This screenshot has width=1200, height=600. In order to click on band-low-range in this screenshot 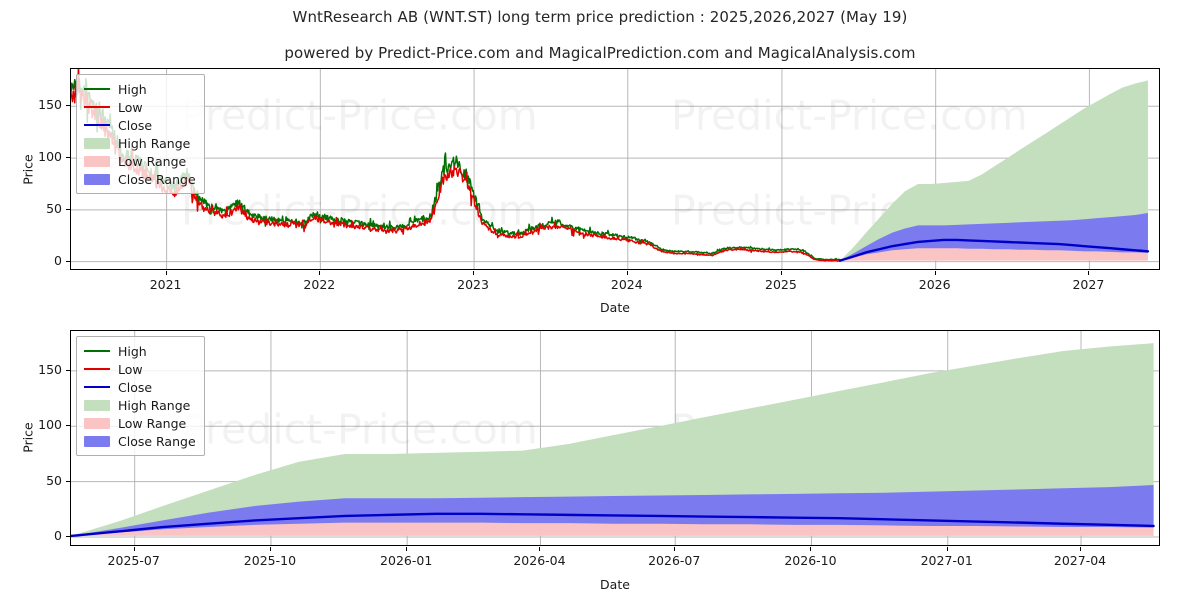, I will do `click(612, 529)`.